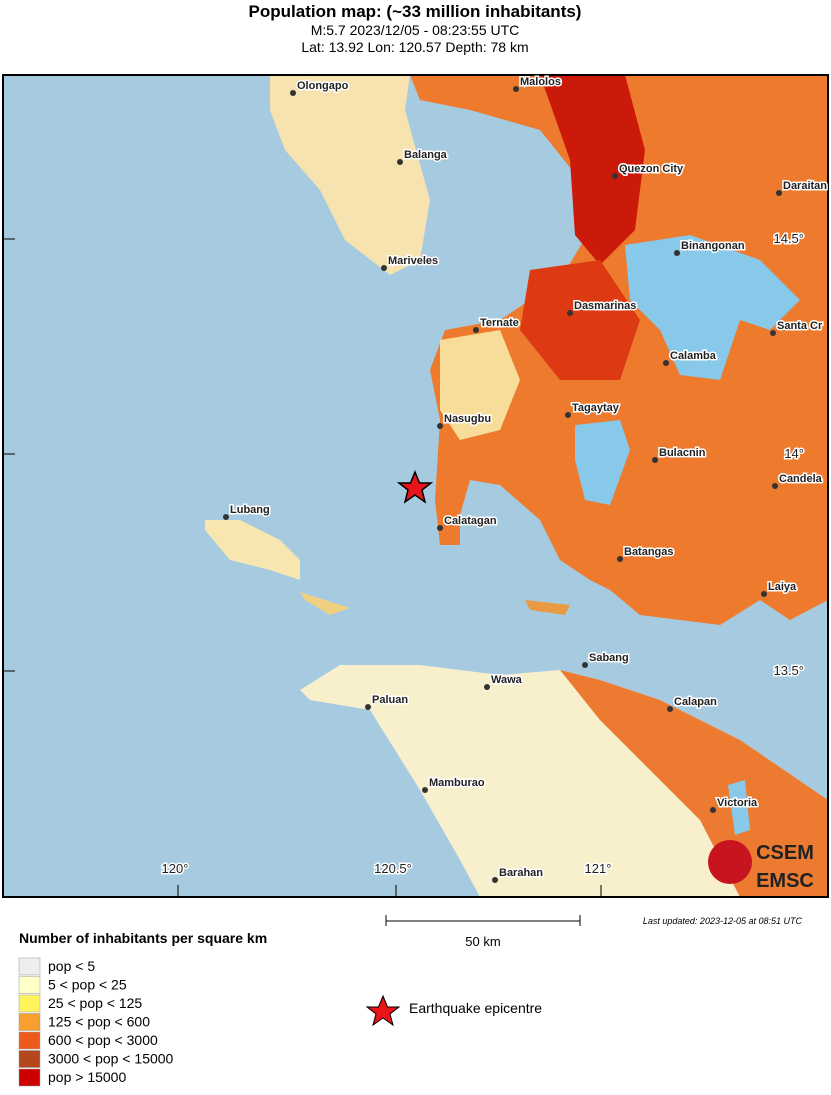 Image resolution: width=831 pixels, height=1095 pixels. Describe the element at coordinates (95, 1003) in the screenshot. I see `legend-label: 25 < pop < 125` at that location.